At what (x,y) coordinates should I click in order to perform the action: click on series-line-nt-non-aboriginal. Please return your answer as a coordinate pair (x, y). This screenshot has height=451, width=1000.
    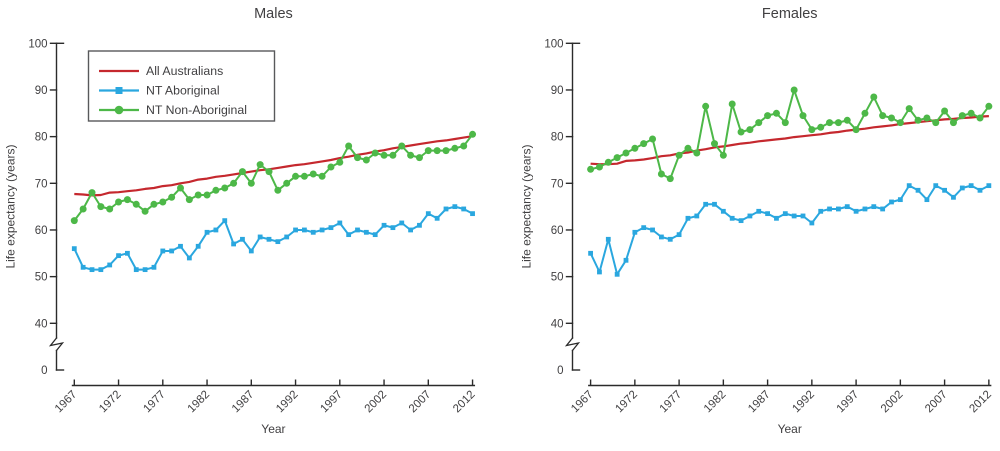
    Looking at the image, I should click on (273, 177).